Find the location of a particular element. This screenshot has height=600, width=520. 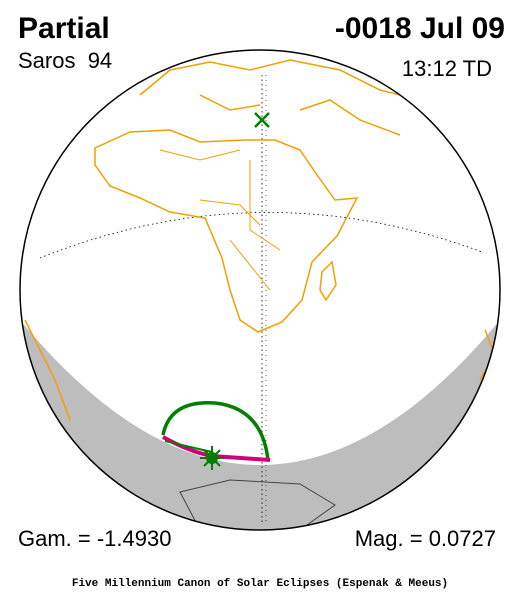

eclipse-type: Partial is located at coordinates (64, 28).